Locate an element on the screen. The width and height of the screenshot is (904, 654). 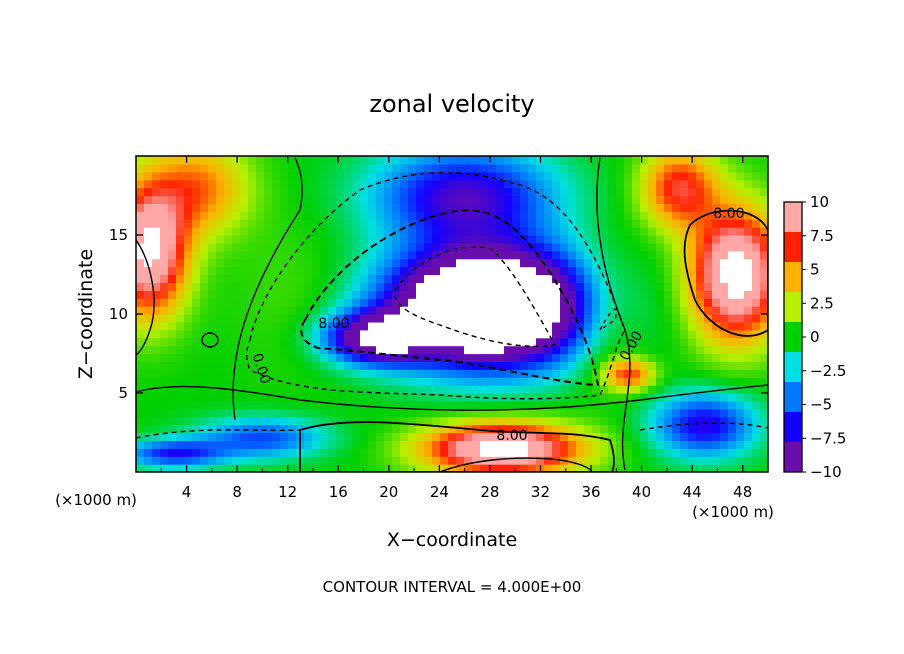
contour-line is located at coordinates (435, 285).